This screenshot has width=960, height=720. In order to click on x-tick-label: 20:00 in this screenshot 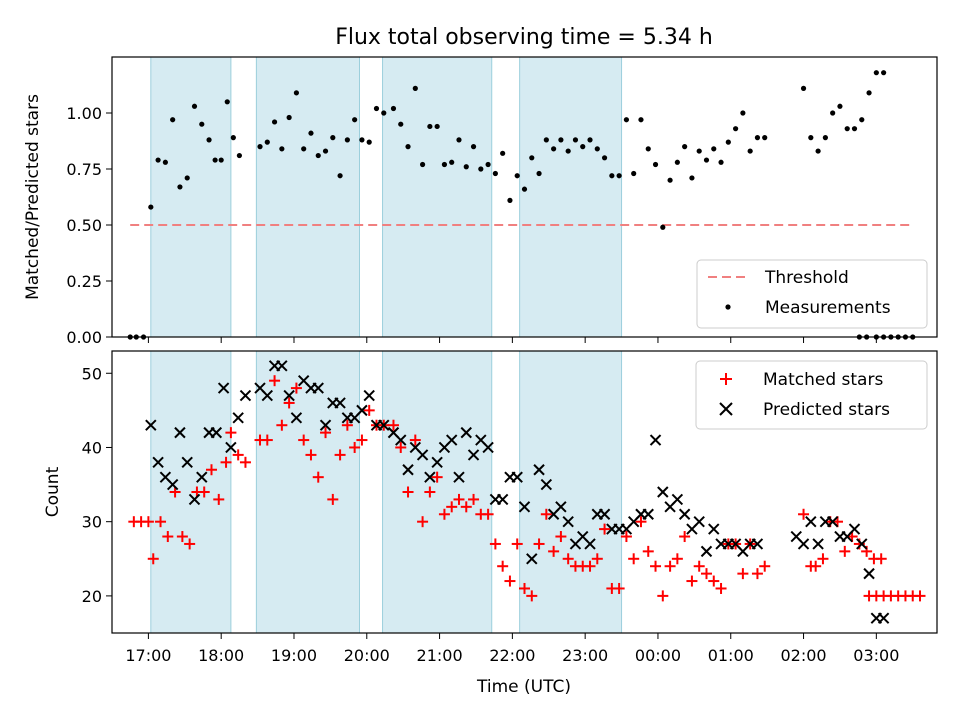, I will do `click(367, 655)`.